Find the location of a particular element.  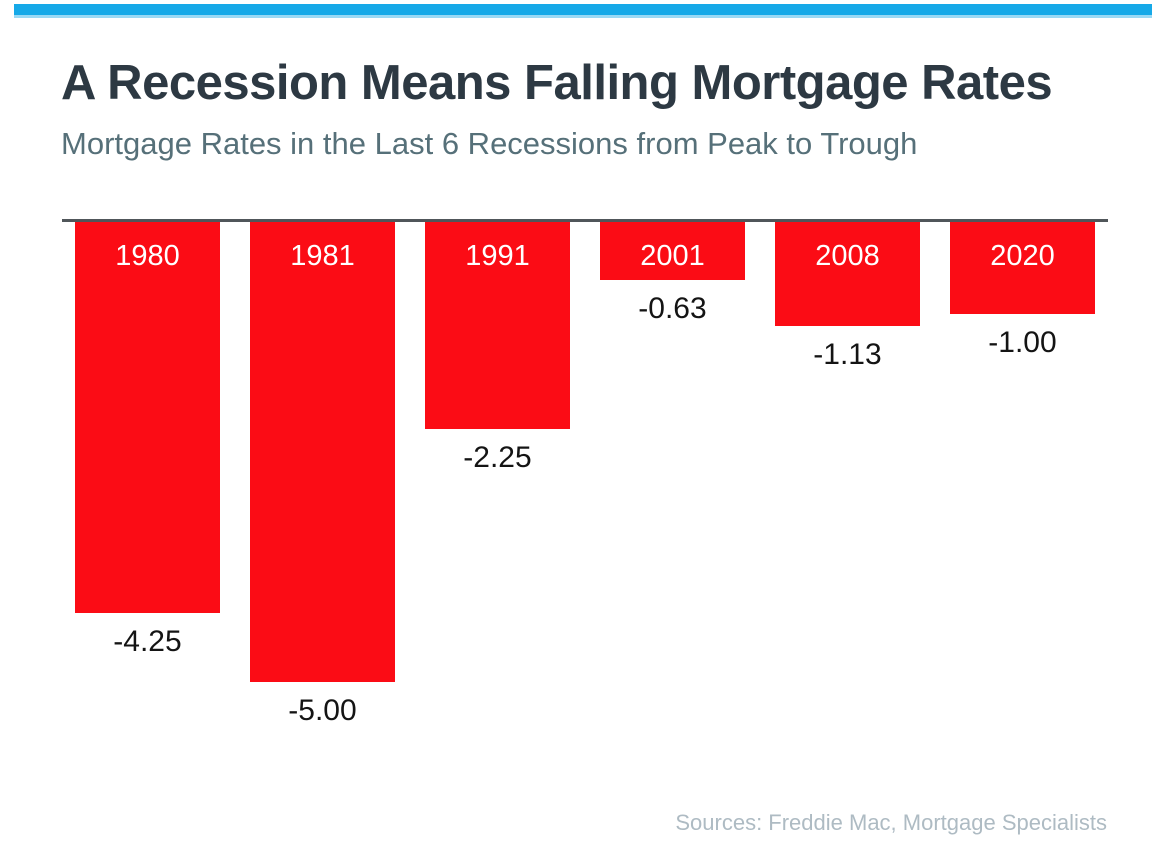

bar-column-1991: 1991 -2.25 is located at coordinates (497, 348).